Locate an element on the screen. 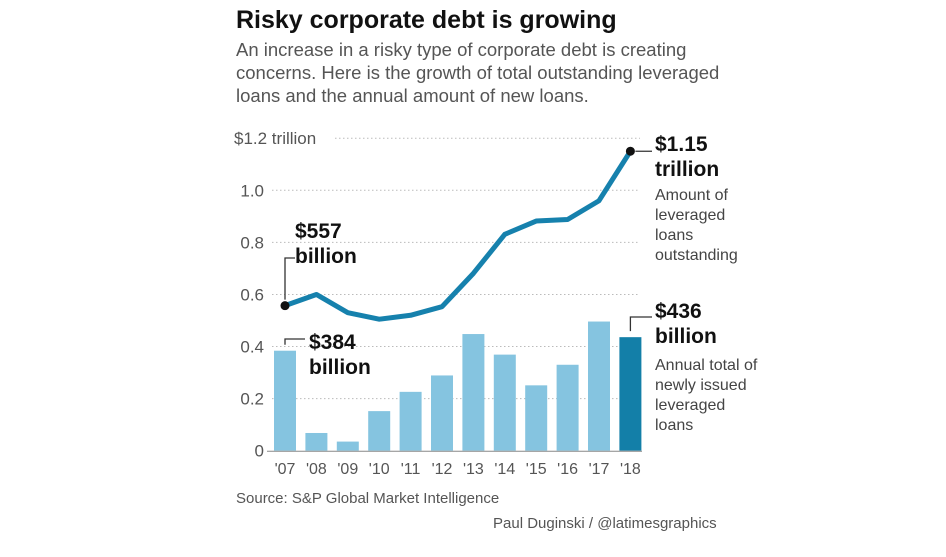 The height and width of the screenshot is (557, 946). line-end-point is located at coordinates (630, 151).